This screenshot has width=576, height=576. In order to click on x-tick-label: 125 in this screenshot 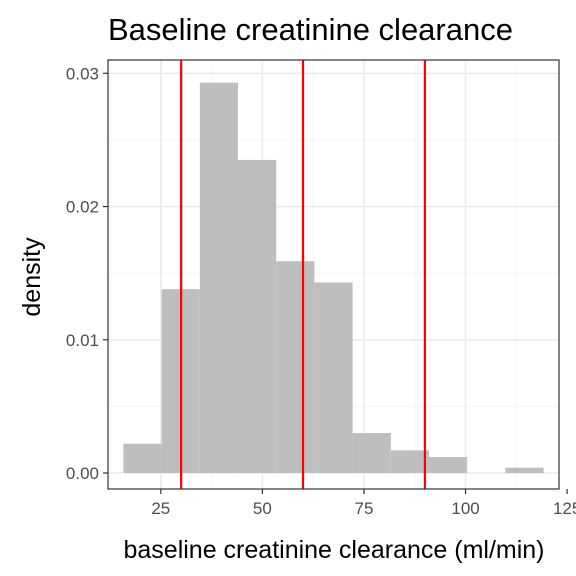, I will do `click(564, 508)`.